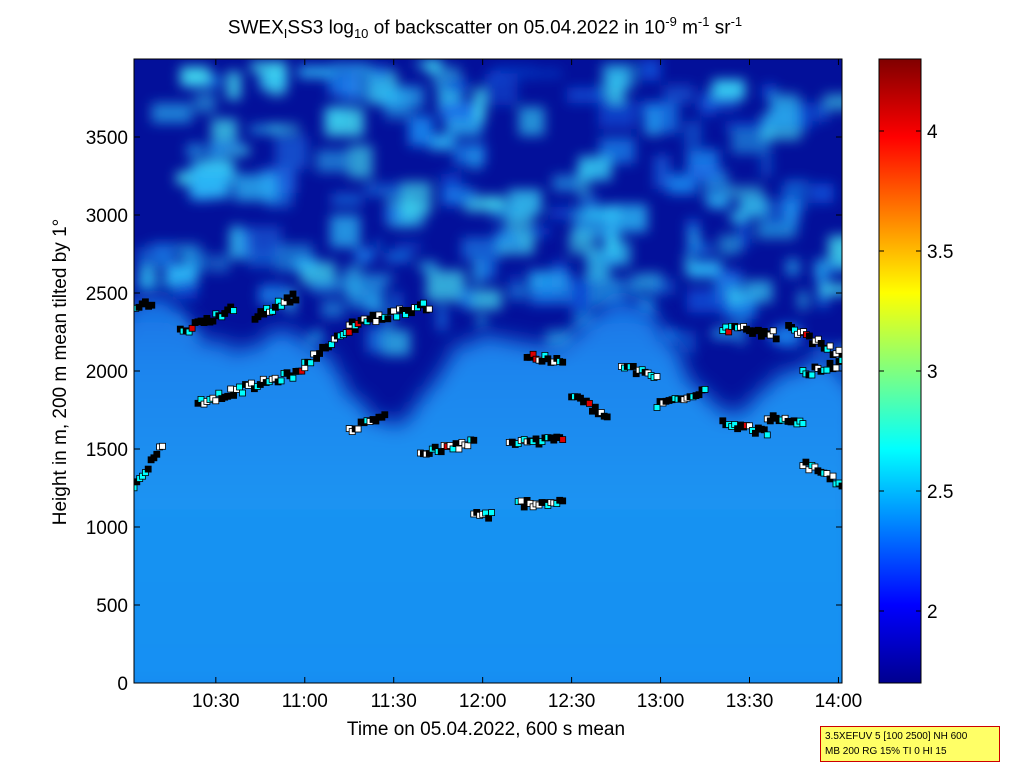 This screenshot has width=1023, height=767. I want to click on info-line-1: 3.5XEFUV 5 [100 2500] NH 600, so click(896, 736).